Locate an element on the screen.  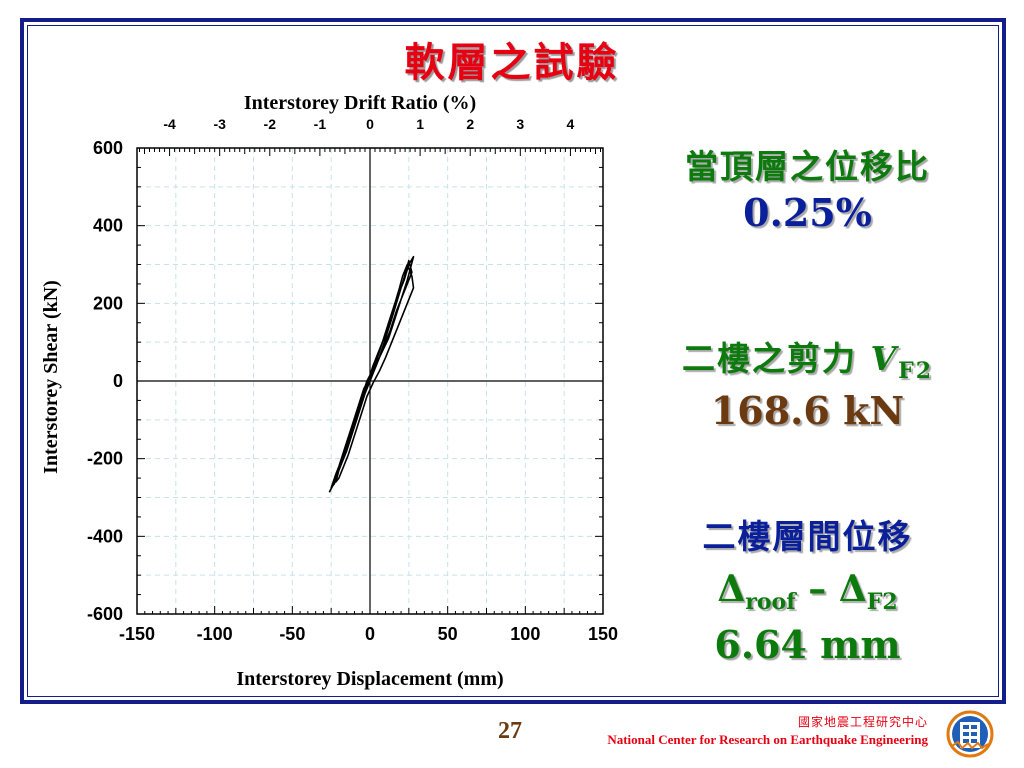
x2-tick-label: -2 is located at coordinates (270, 124).